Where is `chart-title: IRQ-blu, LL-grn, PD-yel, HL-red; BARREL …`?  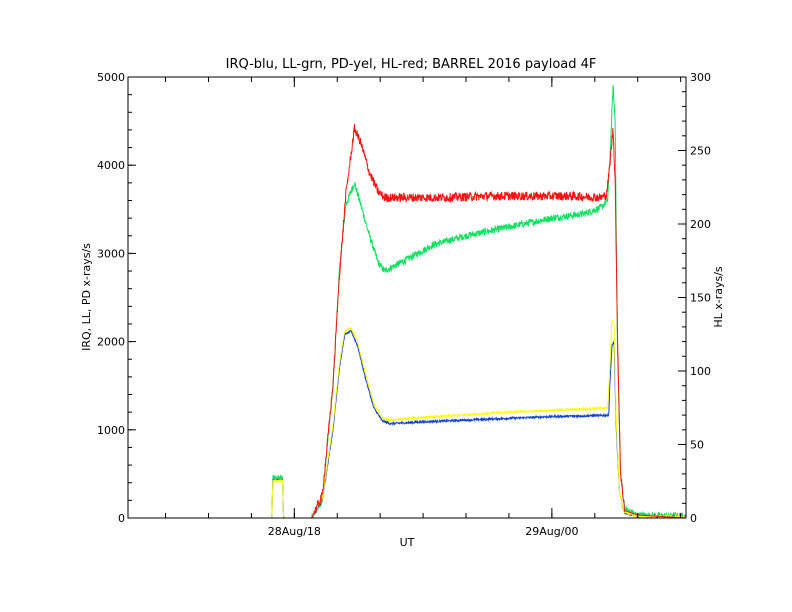
chart-title: IRQ-blu, LL-grn, PD-yel, HL-red; BARREL … is located at coordinates (411, 64).